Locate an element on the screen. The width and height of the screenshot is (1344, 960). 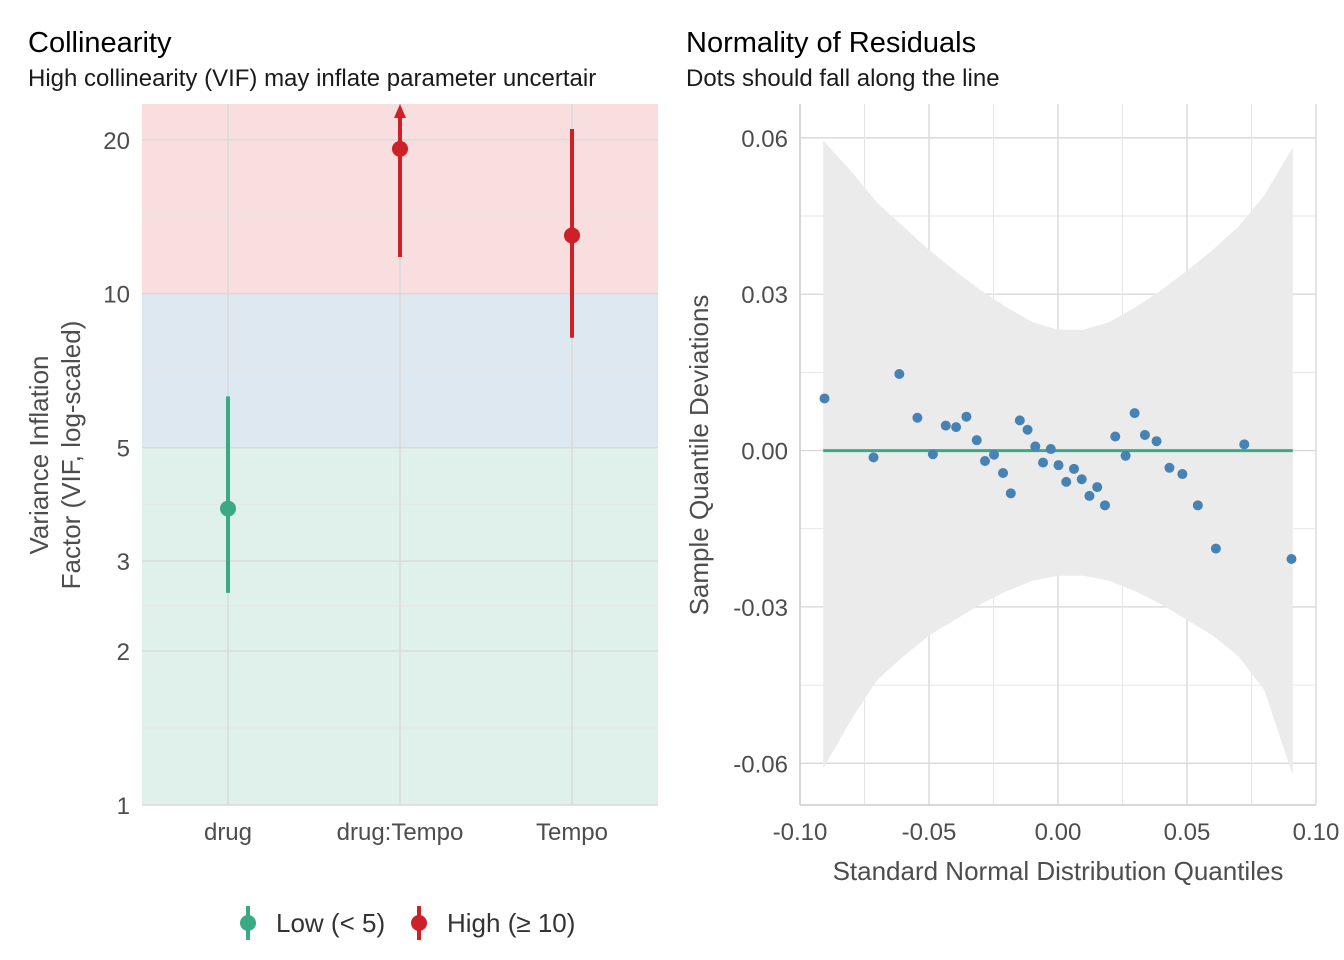
qq-ytick-label: 0.06 is located at coordinates (764, 139).